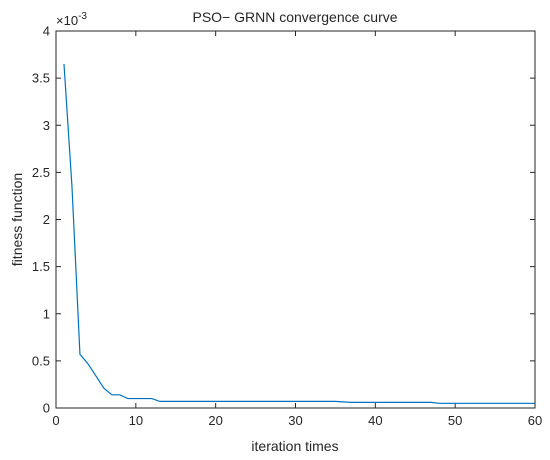 This screenshot has width=550, height=460. Describe the element at coordinates (46, 313) in the screenshot. I see `y-tick-label: 1` at that location.